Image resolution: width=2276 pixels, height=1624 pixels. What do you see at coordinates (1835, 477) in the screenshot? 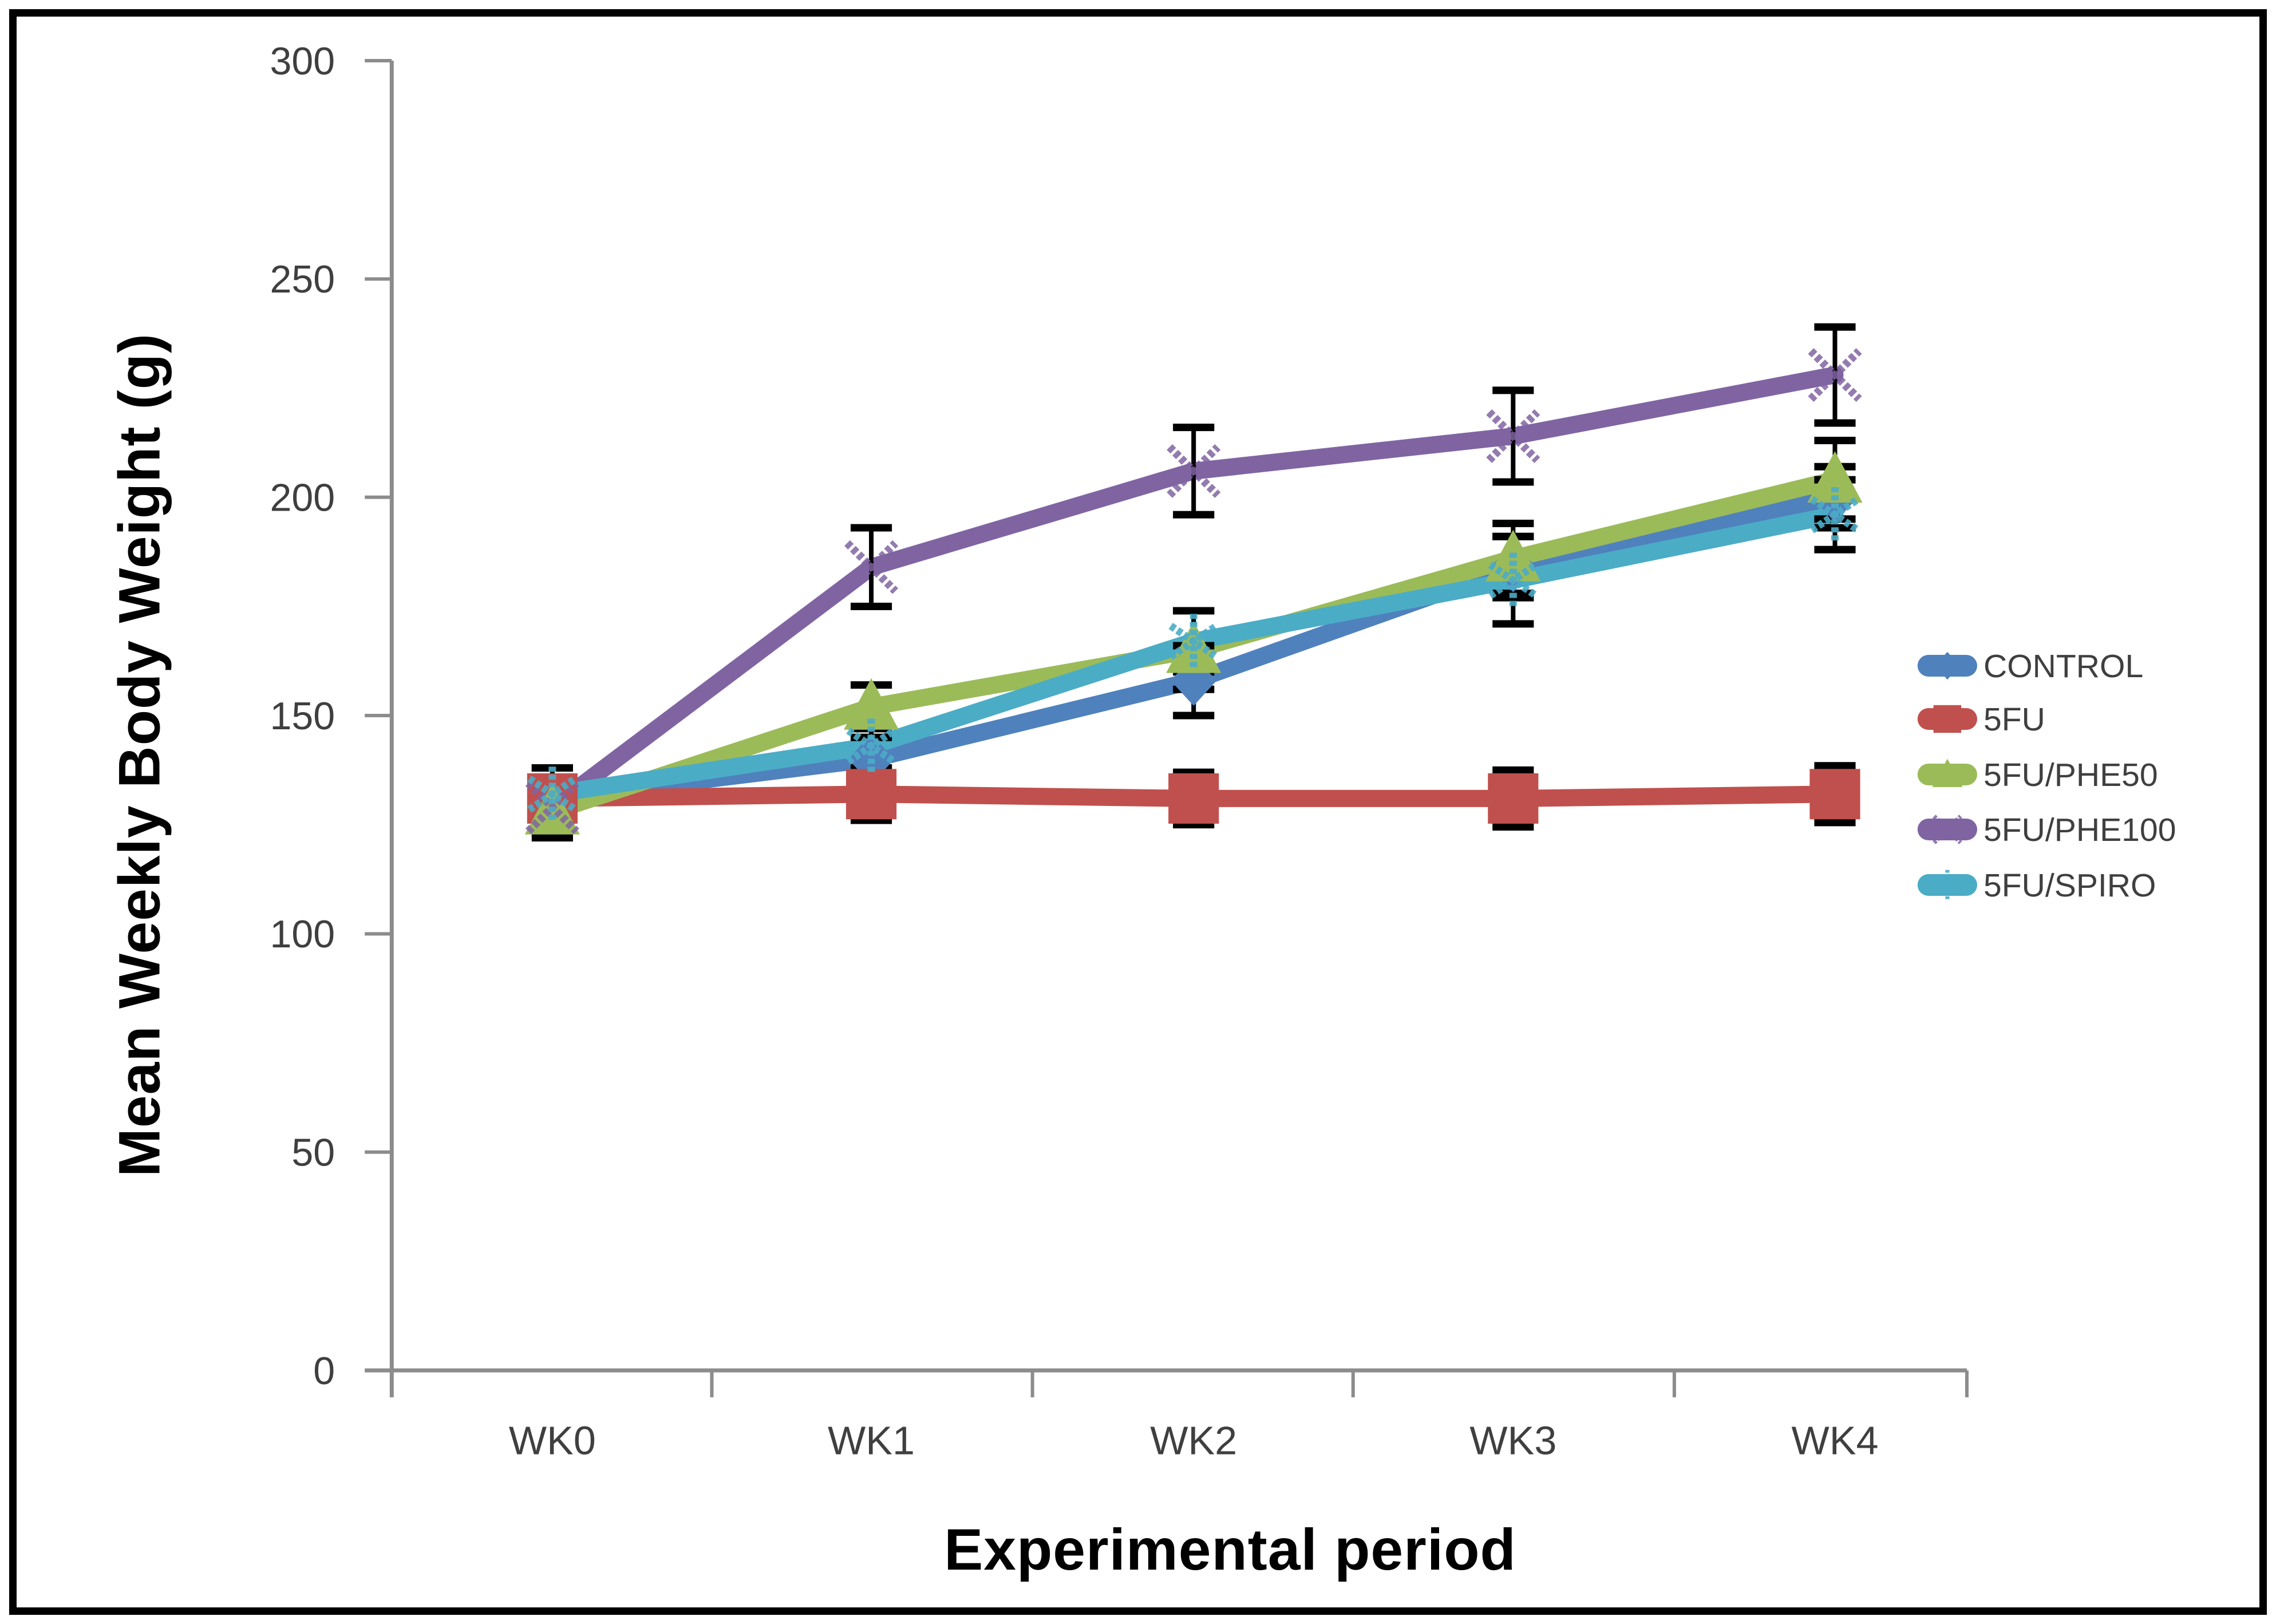
I see `marker-triangle-WK4` at bounding box center [1835, 477].